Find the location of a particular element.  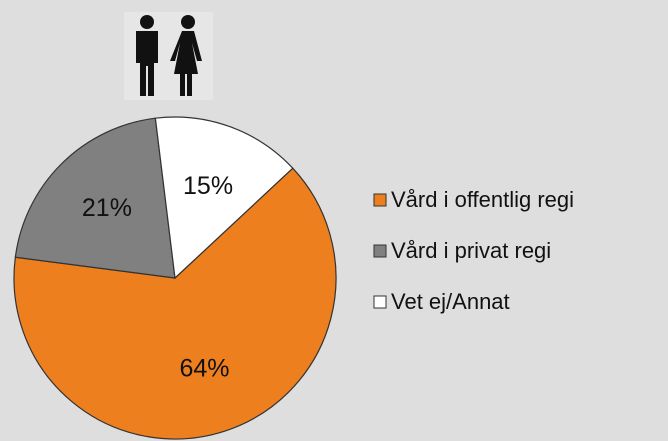

legend-label: Vet ej/Annat is located at coordinates (450, 301).